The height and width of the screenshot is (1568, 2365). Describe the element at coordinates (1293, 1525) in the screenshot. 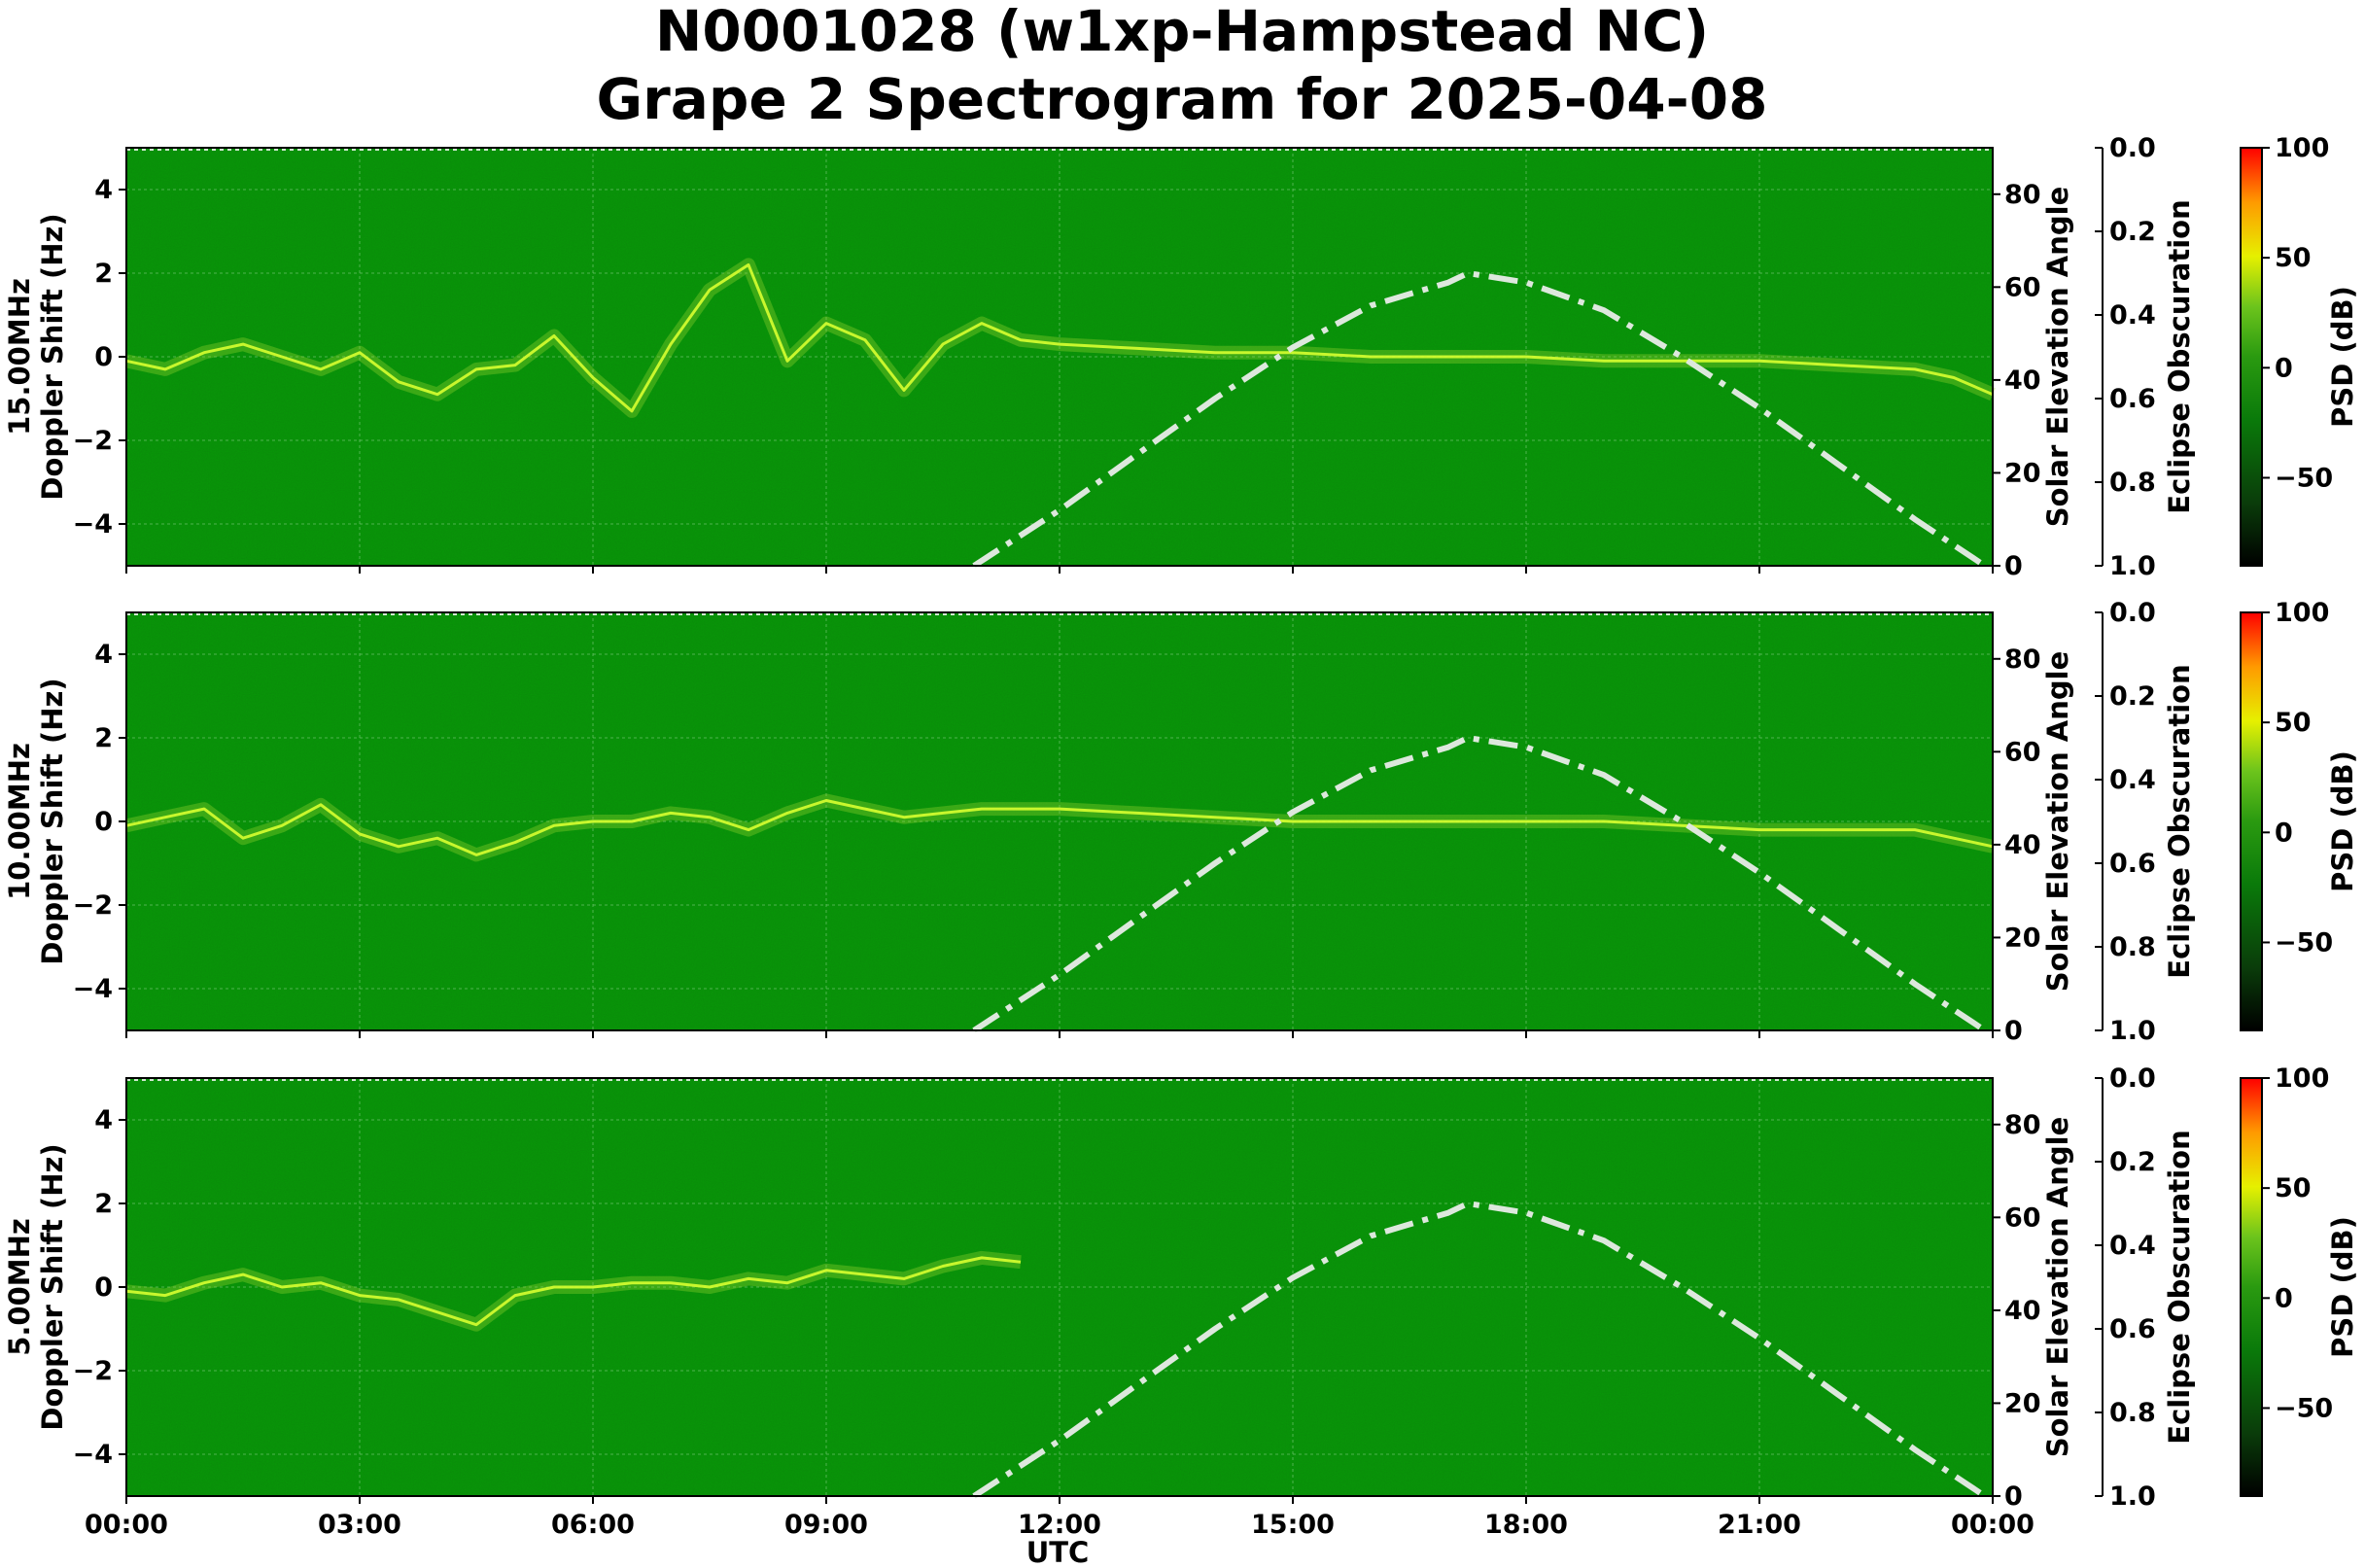

I see `x-tick-label: 15:00` at that location.